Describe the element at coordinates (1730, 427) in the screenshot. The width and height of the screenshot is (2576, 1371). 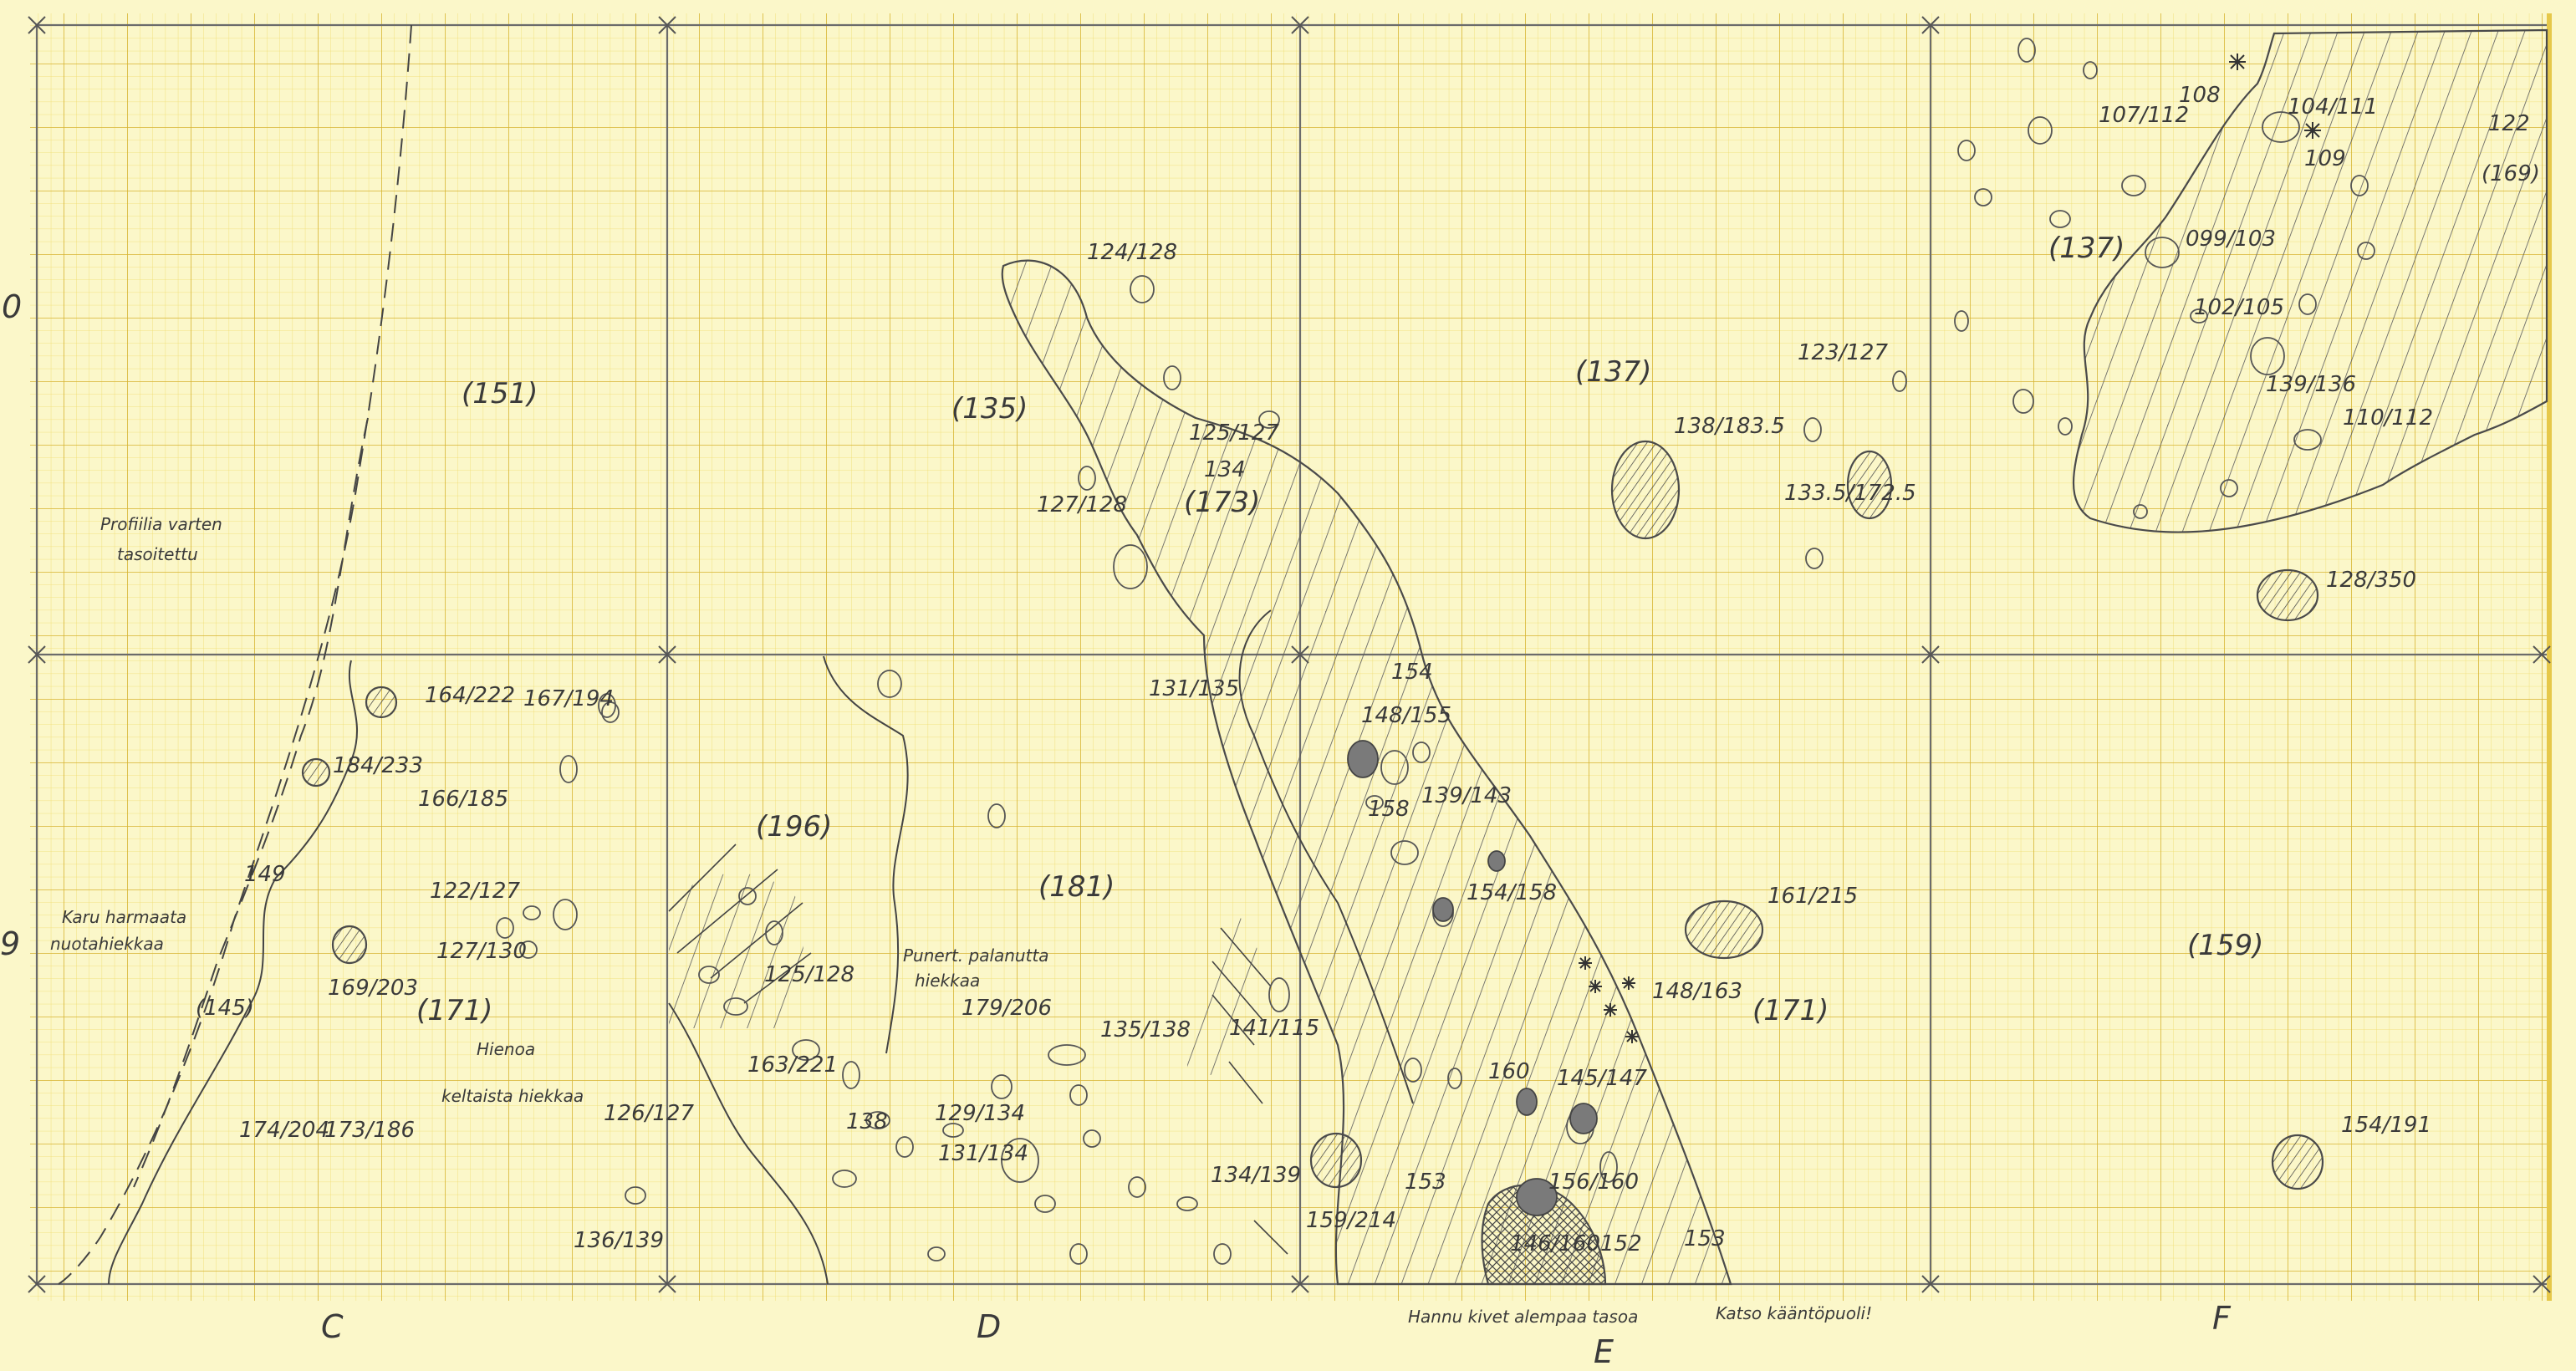
I see `spot-height: 138/183.5` at that location.